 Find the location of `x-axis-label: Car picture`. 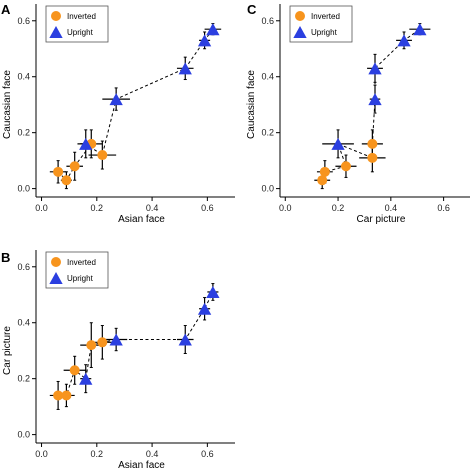

x-axis-label: Car picture is located at coordinates (381, 219).